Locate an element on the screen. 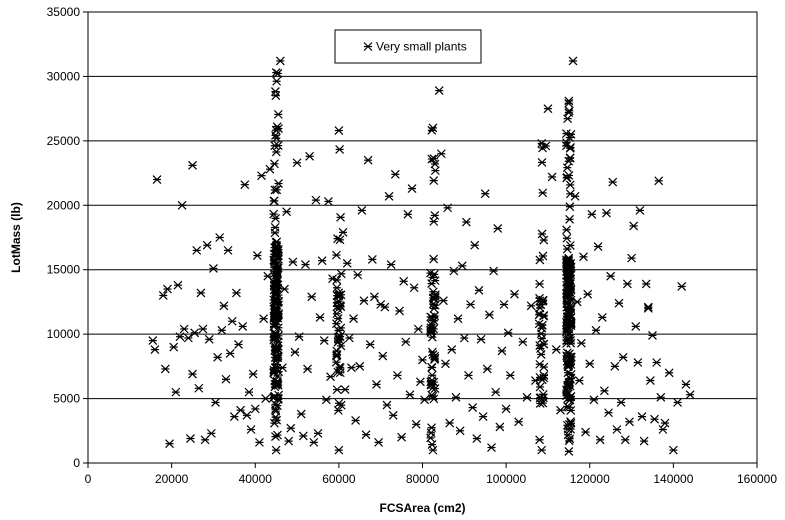 The image size is (785, 520). y-tick-label: 25000 is located at coordinates (64, 141).